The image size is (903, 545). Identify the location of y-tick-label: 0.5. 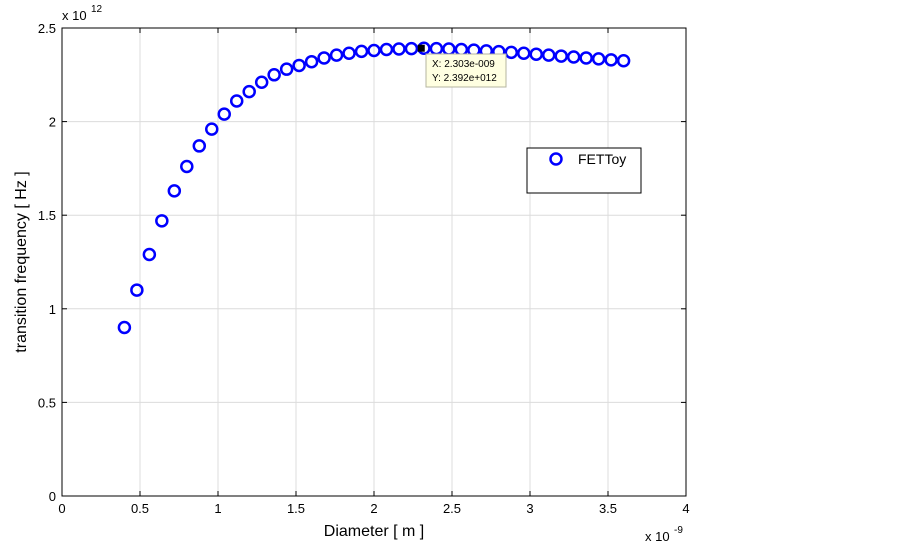
(47, 402).